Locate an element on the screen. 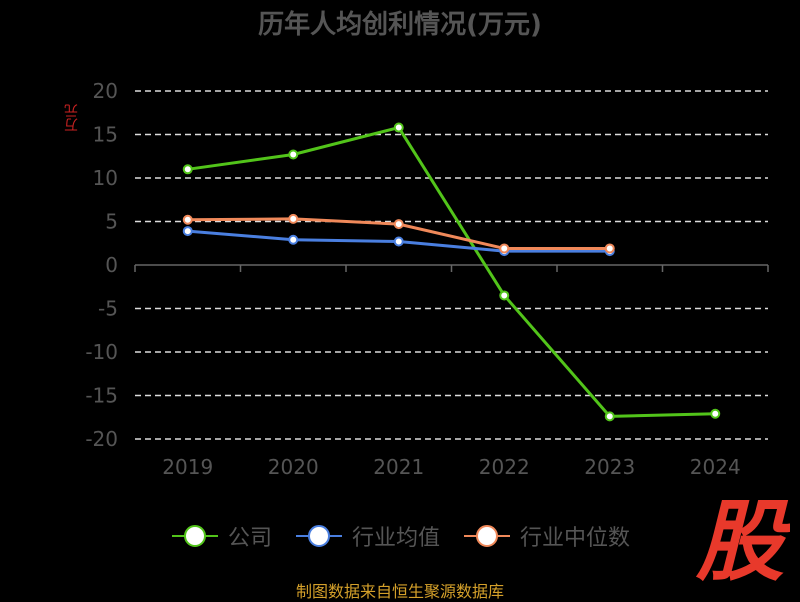  legend-marker-company is located at coordinates (194, 536).